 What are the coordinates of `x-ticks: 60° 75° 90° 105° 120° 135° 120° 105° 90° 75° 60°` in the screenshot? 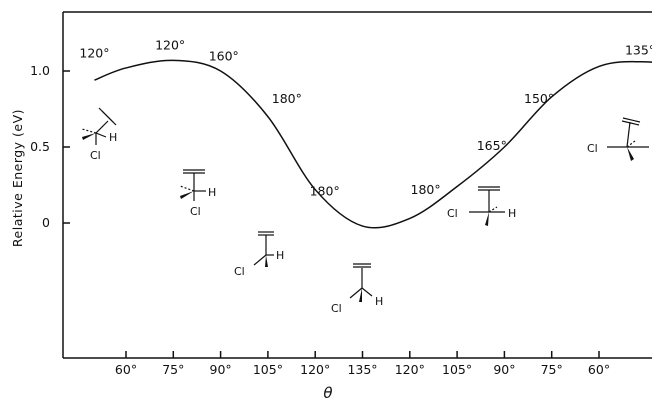 It's located at (362, 364).